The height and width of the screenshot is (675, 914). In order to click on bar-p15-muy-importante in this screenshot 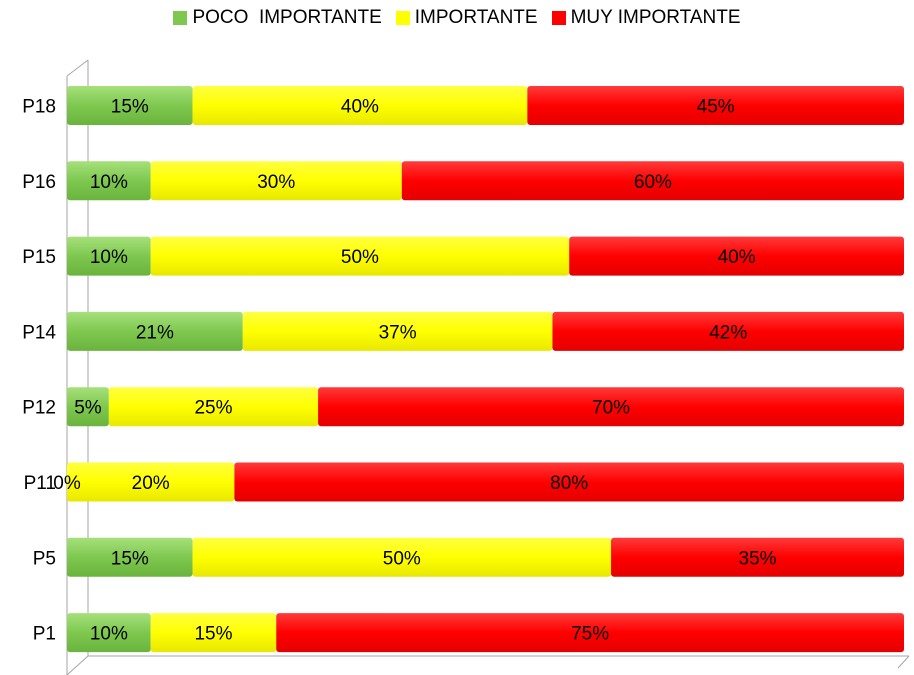, I will do `click(736, 256)`.